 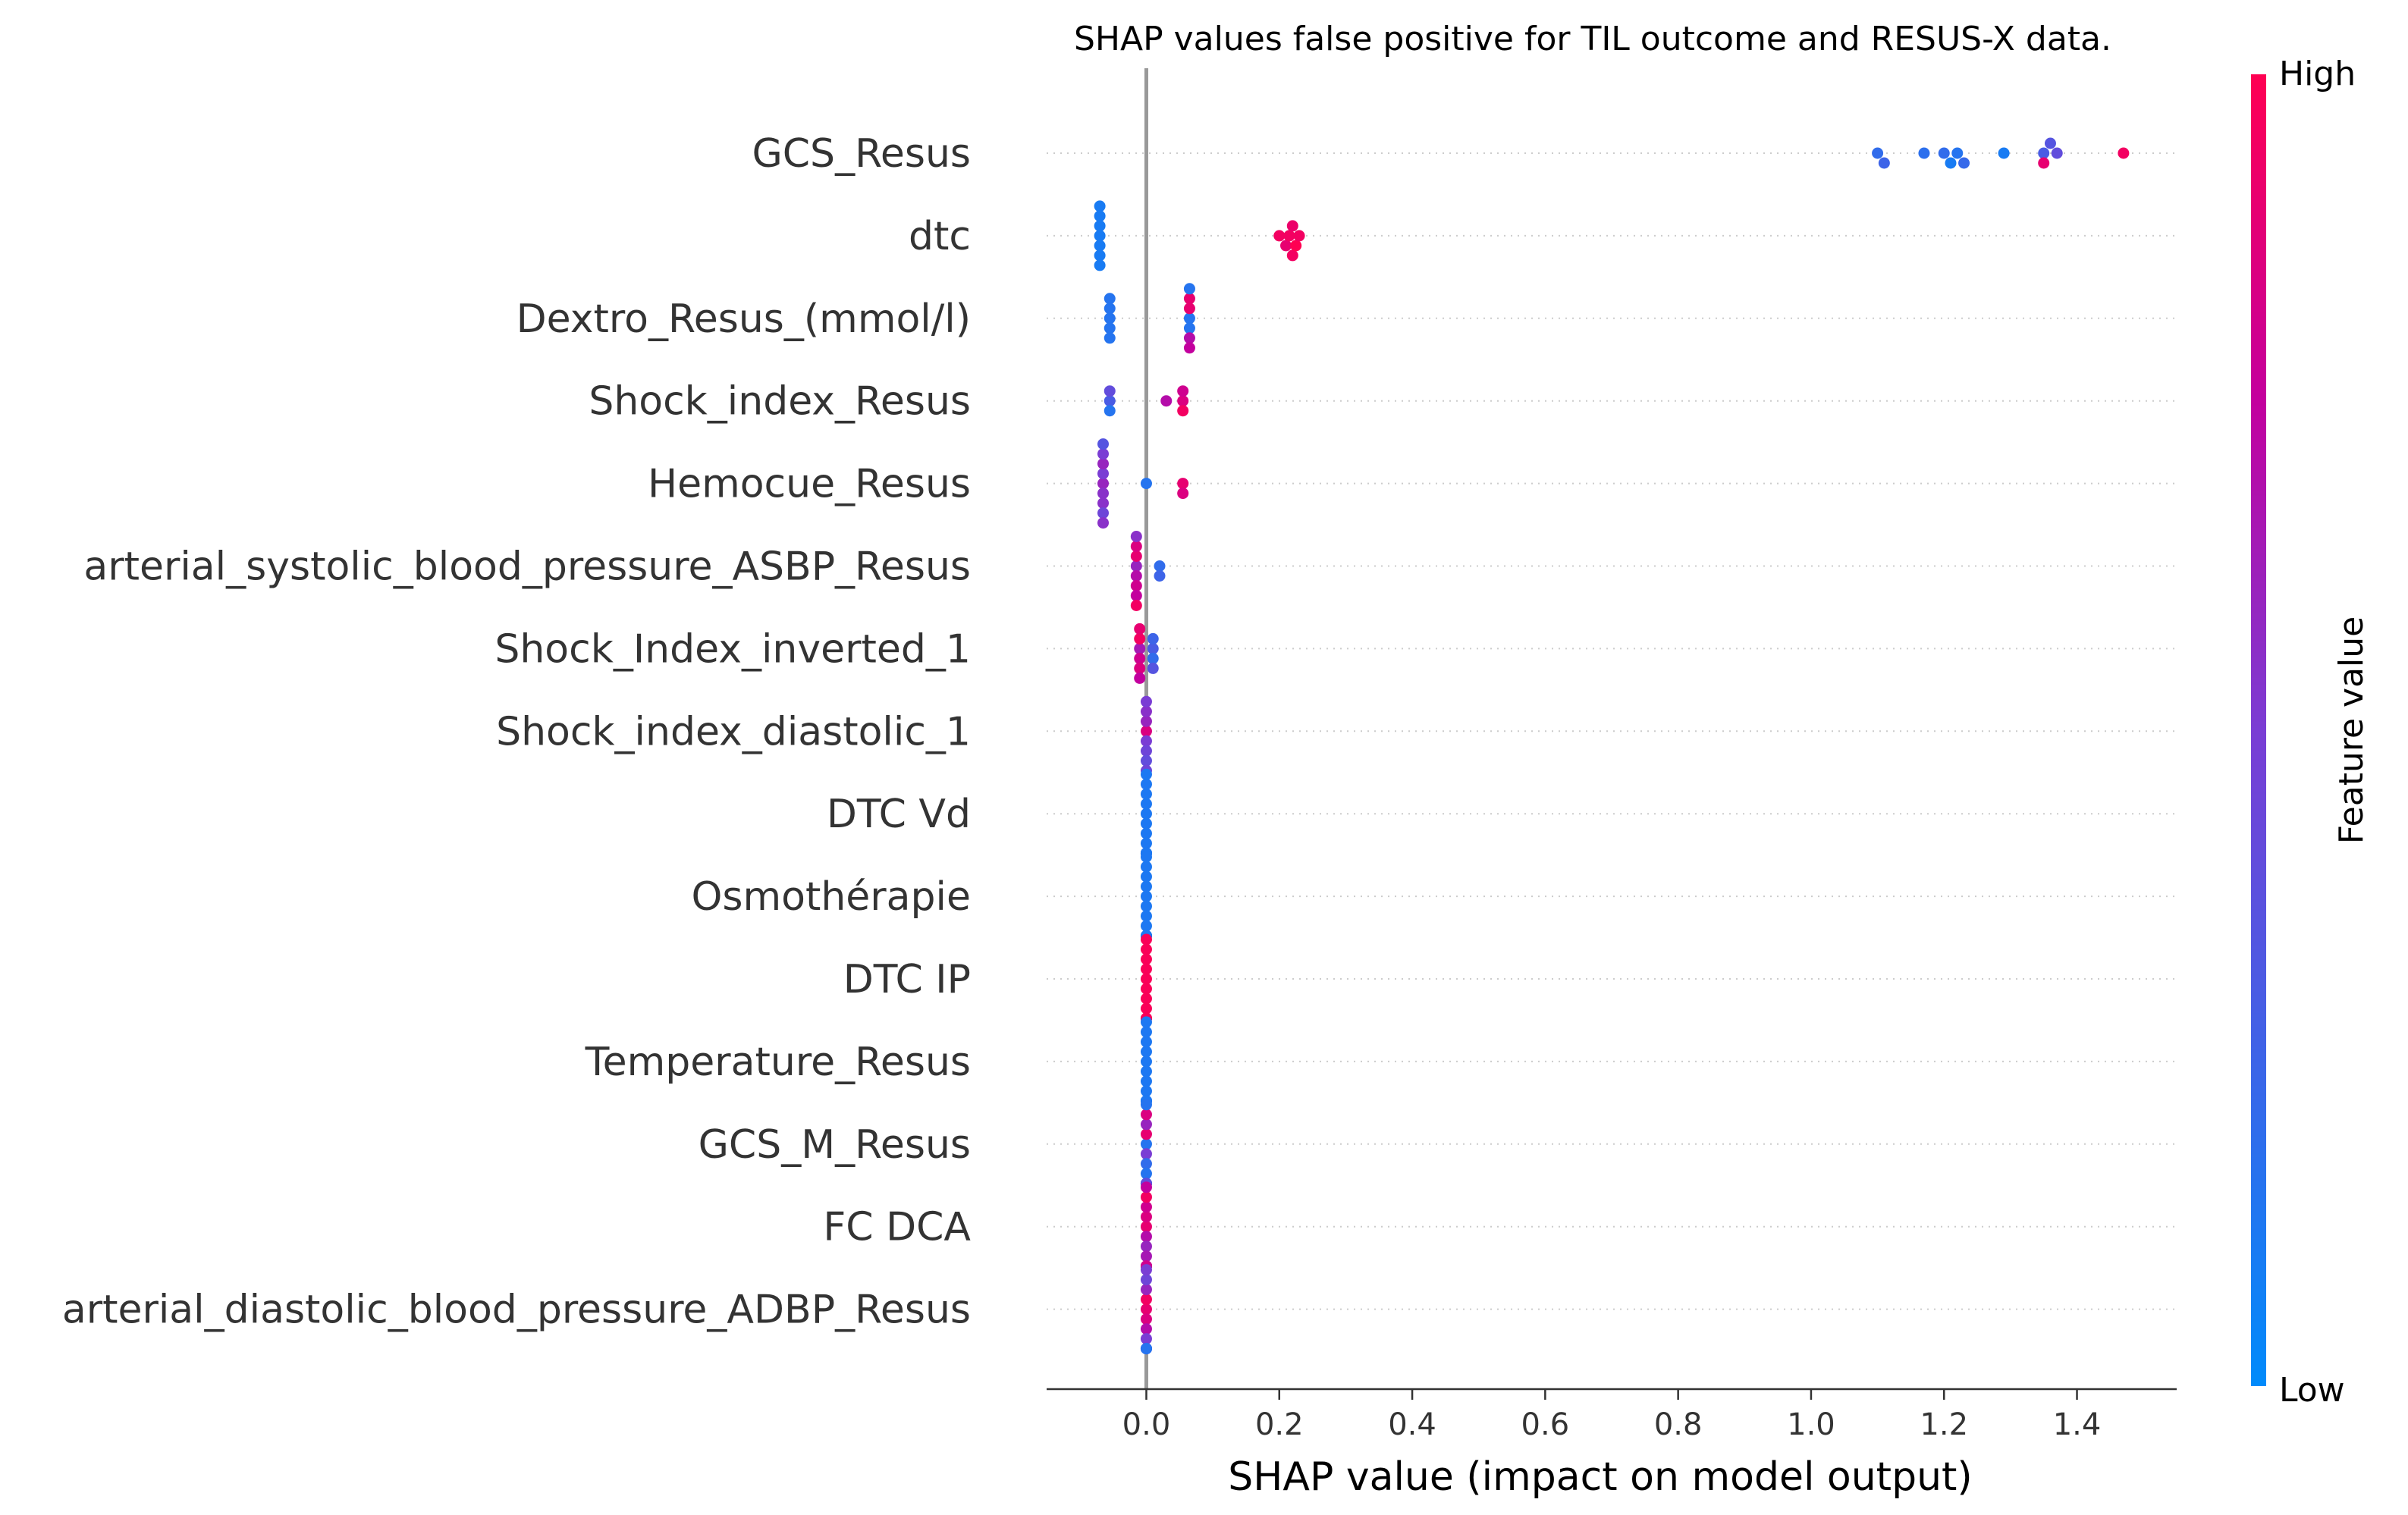 What do you see at coordinates (2351, 730) in the screenshot?
I see `colorbar-title: Feature value` at bounding box center [2351, 730].